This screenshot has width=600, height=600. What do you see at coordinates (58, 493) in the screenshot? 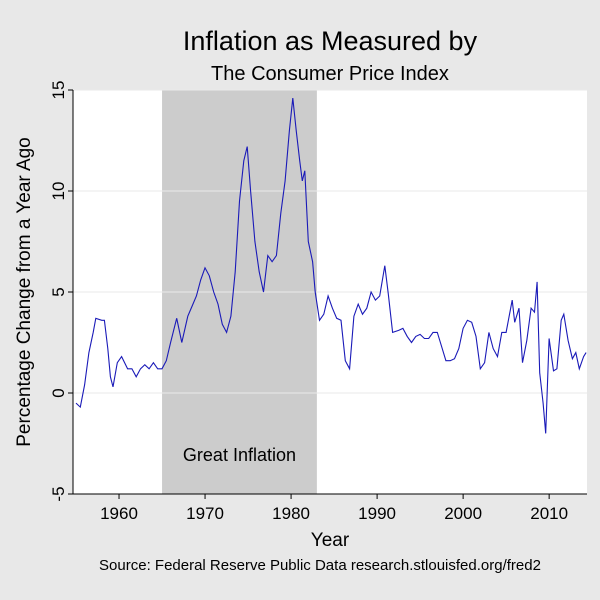
I see `y-tick-label: -5` at bounding box center [58, 493].